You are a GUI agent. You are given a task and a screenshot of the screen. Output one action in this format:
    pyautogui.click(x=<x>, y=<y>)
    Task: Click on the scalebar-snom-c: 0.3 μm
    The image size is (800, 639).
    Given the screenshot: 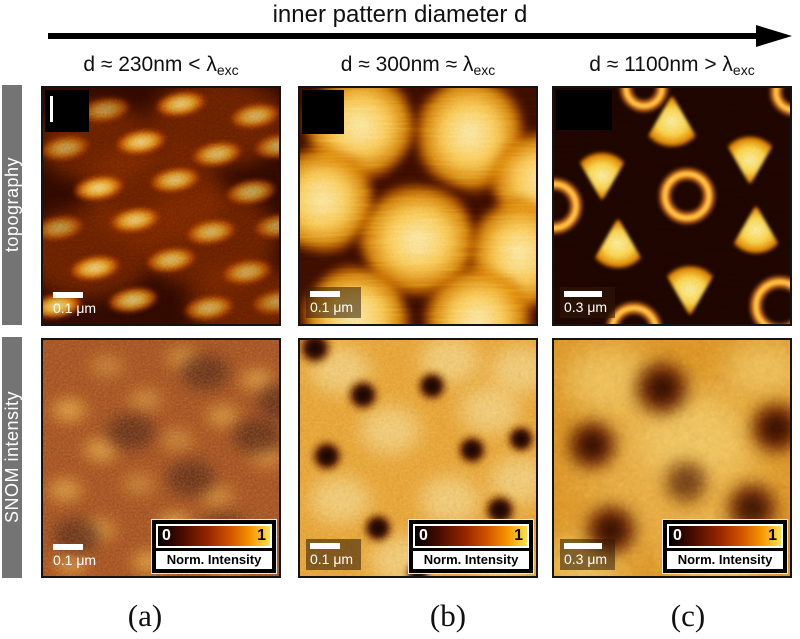 What is the action you would take?
    pyautogui.click(x=588, y=554)
    